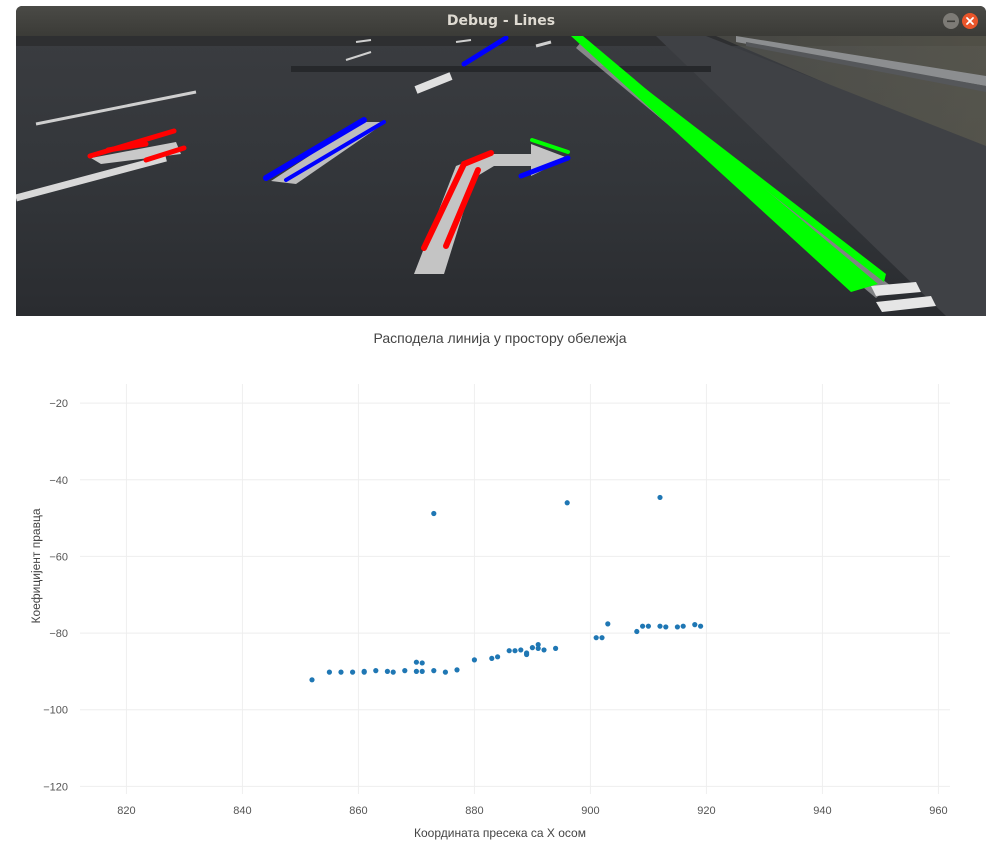 The image size is (1000, 860). Describe the element at coordinates (590, 811) in the screenshot. I see `x-tick-label: 900` at that location.